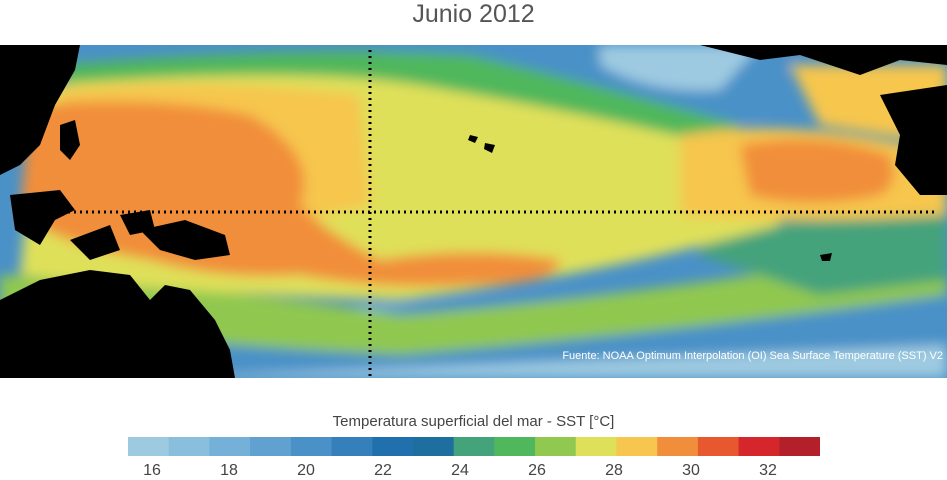 This screenshot has width=947, height=480. What do you see at coordinates (82, 225) in the screenshot?
I see `indonesia-islands` at bounding box center [82, 225].